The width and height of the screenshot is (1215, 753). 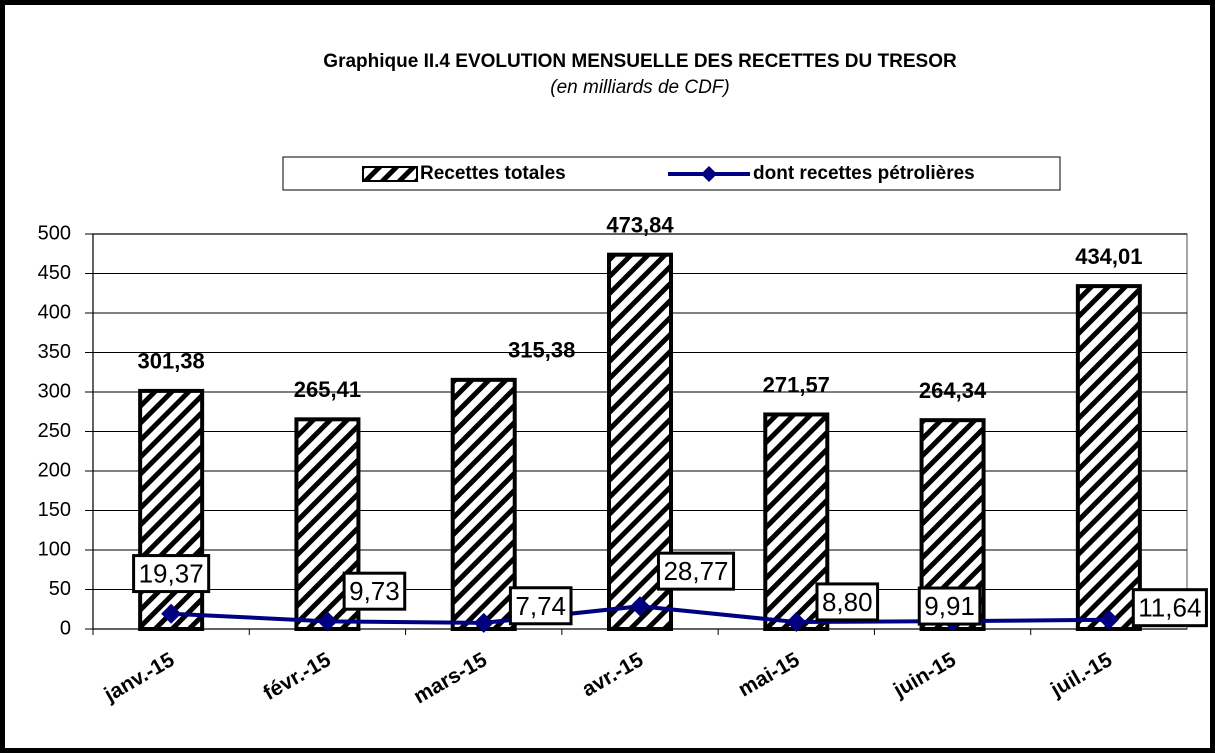 I want to click on data-label: 8,80, so click(x=847, y=602).